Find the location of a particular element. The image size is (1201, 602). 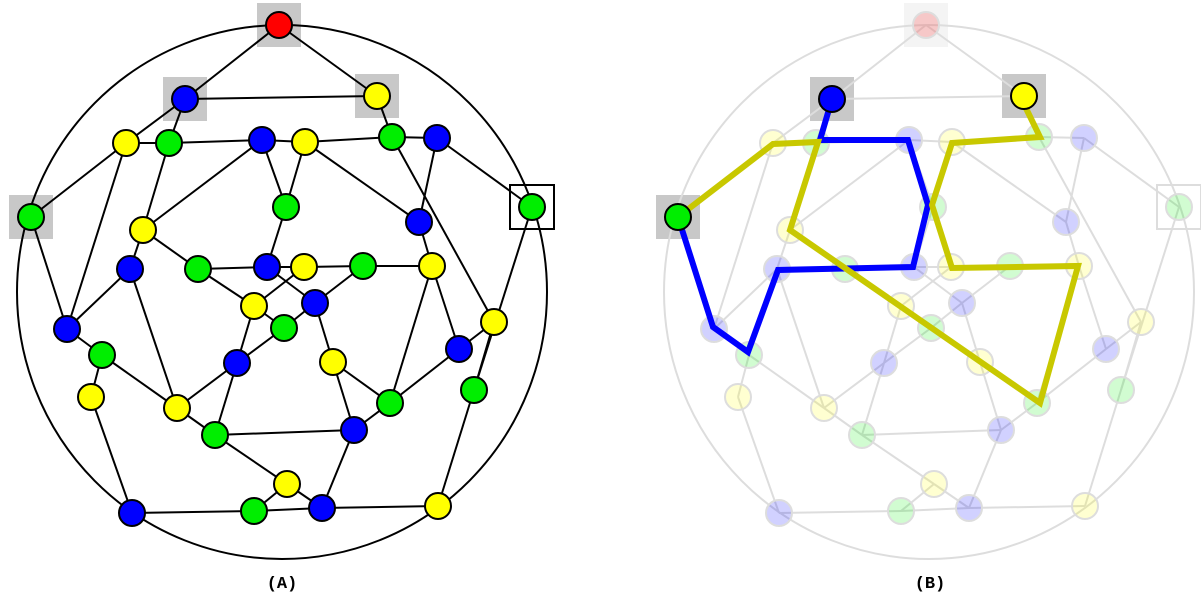

panel-label: (A) is located at coordinates (282, 584).